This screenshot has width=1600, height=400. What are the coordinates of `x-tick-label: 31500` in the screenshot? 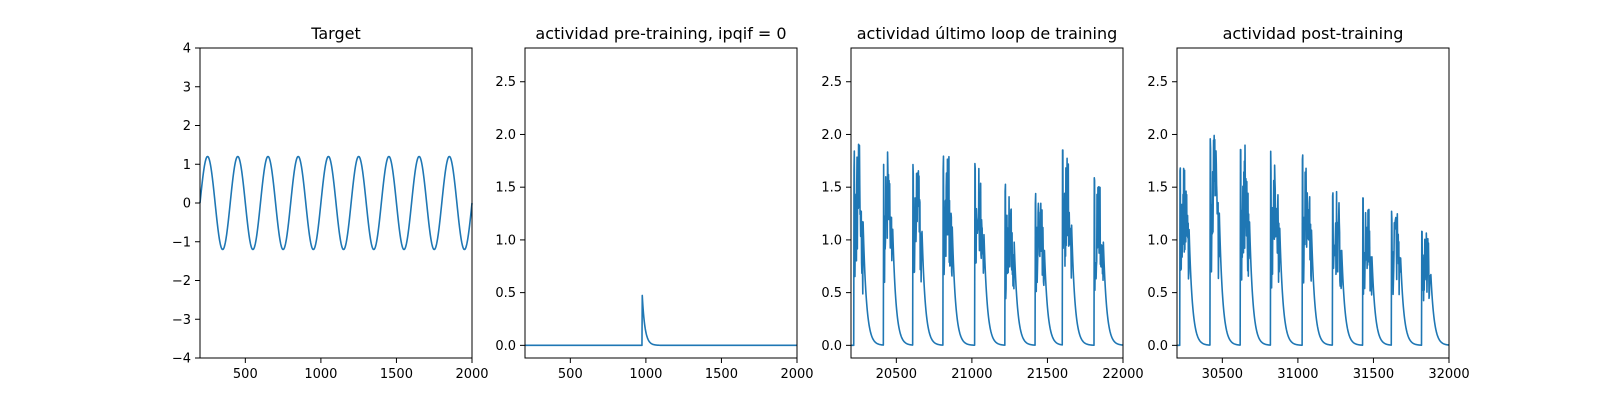 It's located at (1373, 374).